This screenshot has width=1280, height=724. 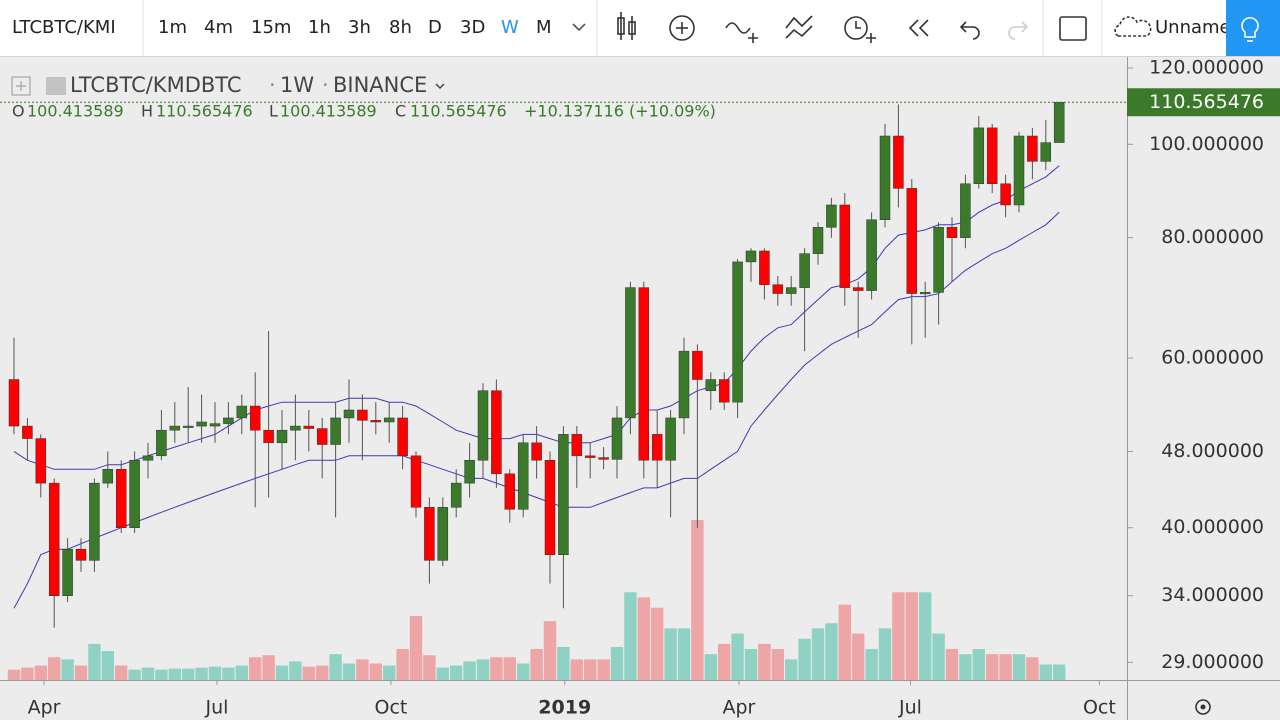 I want to click on toolbar, so click(x=640, y=28).